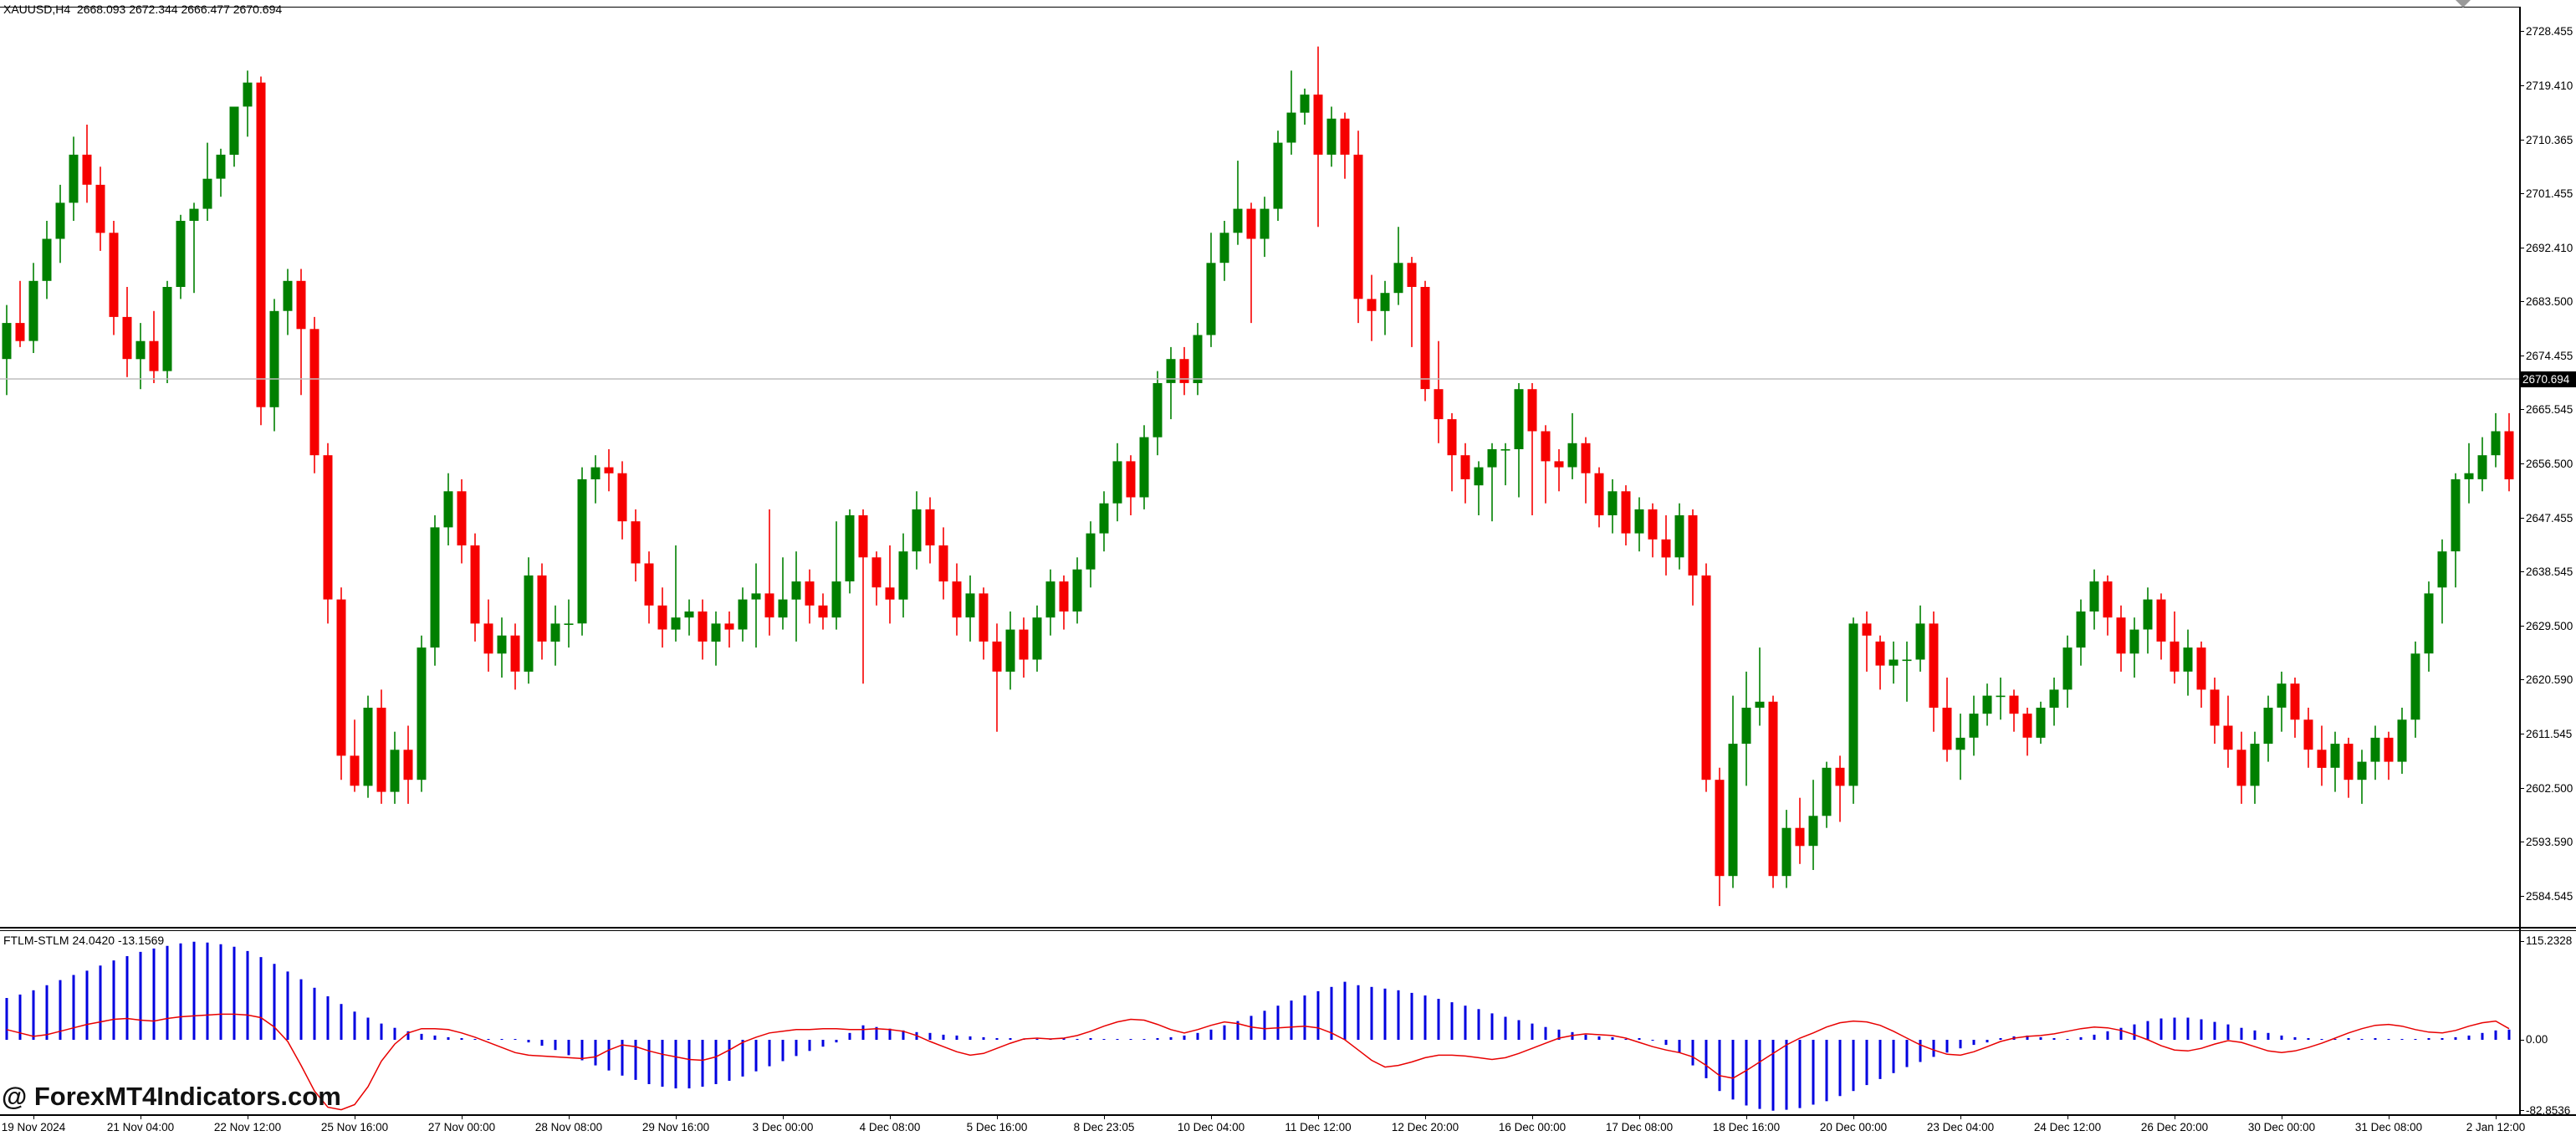  I want to click on time-tick-label: 26 Dec 20:00, so click(2174, 1127).